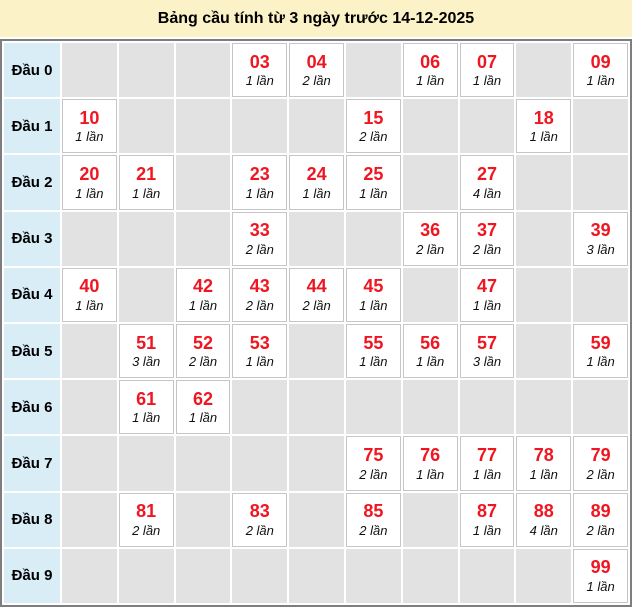  Describe the element at coordinates (600, 511) in the screenshot. I see `cau-number: 89` at that location.